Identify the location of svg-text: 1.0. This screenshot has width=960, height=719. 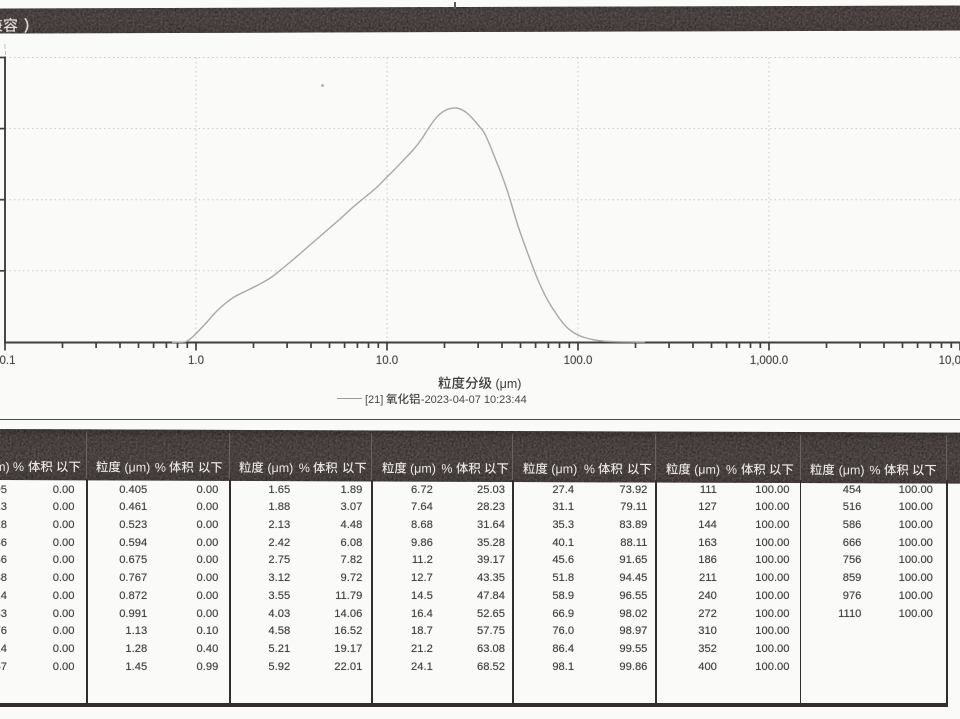
(196, 361).